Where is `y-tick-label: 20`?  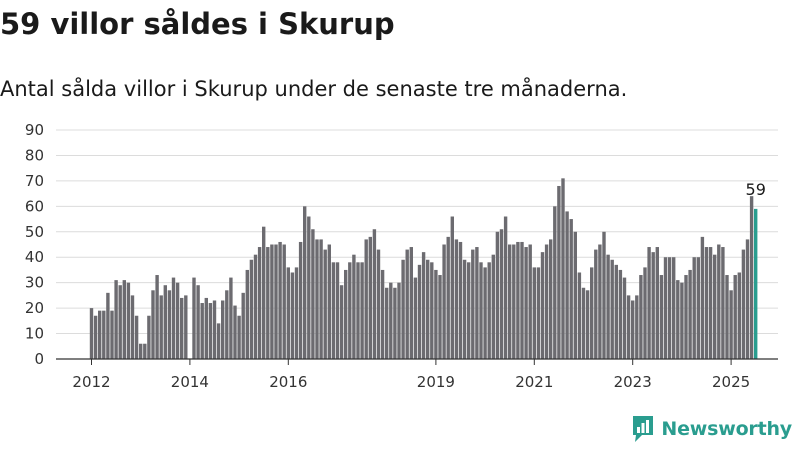
y-tick-label: 20 is located at coordinates (34, 308).